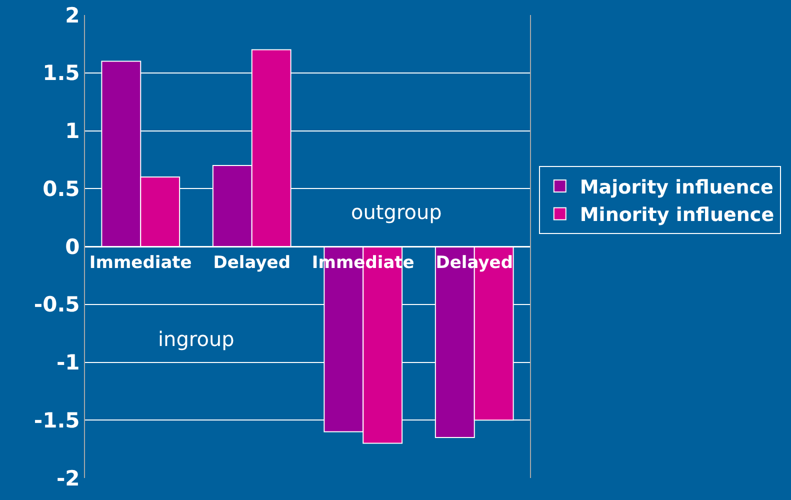 The width and height of the screenshot is (791, 500). I want to click on y-tick-label: 1.5, so click(61, 73).